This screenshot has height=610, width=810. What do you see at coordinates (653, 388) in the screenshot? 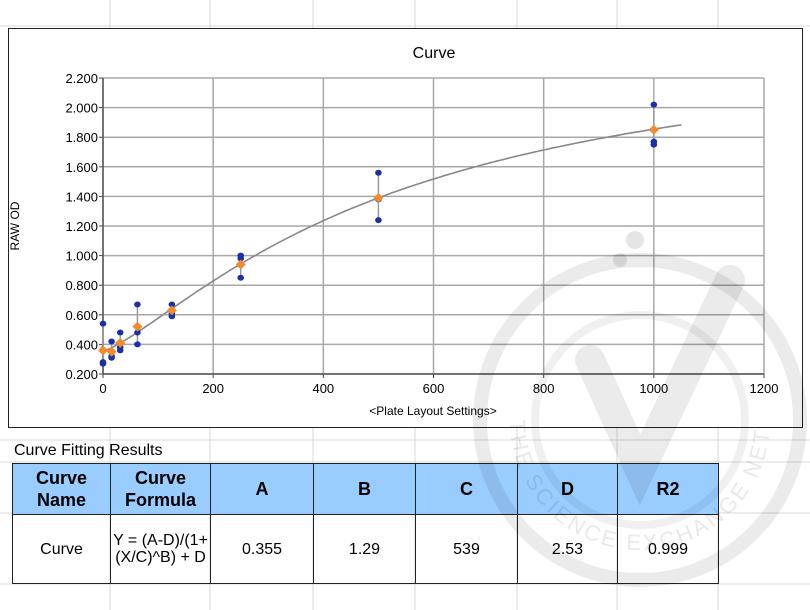
I see `x-tick-label: 1000` at bounding box center [653, 388].